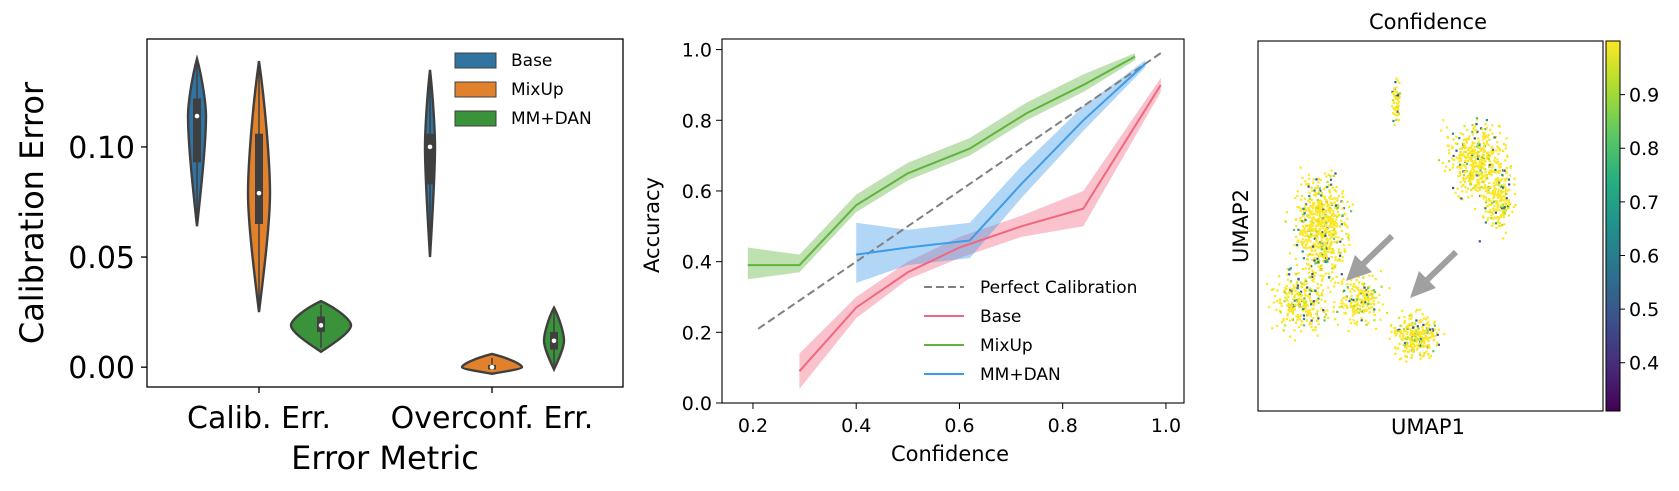 Image resolution: width=1679 pixels, height=491 pixels. Describe the element at coordinates (697, 333) in the screenshot. I see `calibration-y-tick-label: 0.2` at that location.